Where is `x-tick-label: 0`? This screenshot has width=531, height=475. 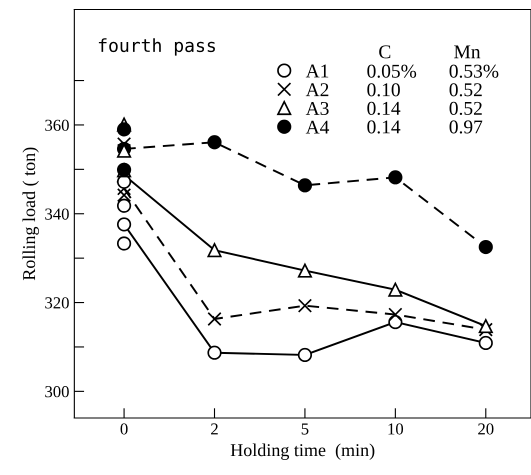 x-tick-label: 0 is located at coordinates (124, 429).